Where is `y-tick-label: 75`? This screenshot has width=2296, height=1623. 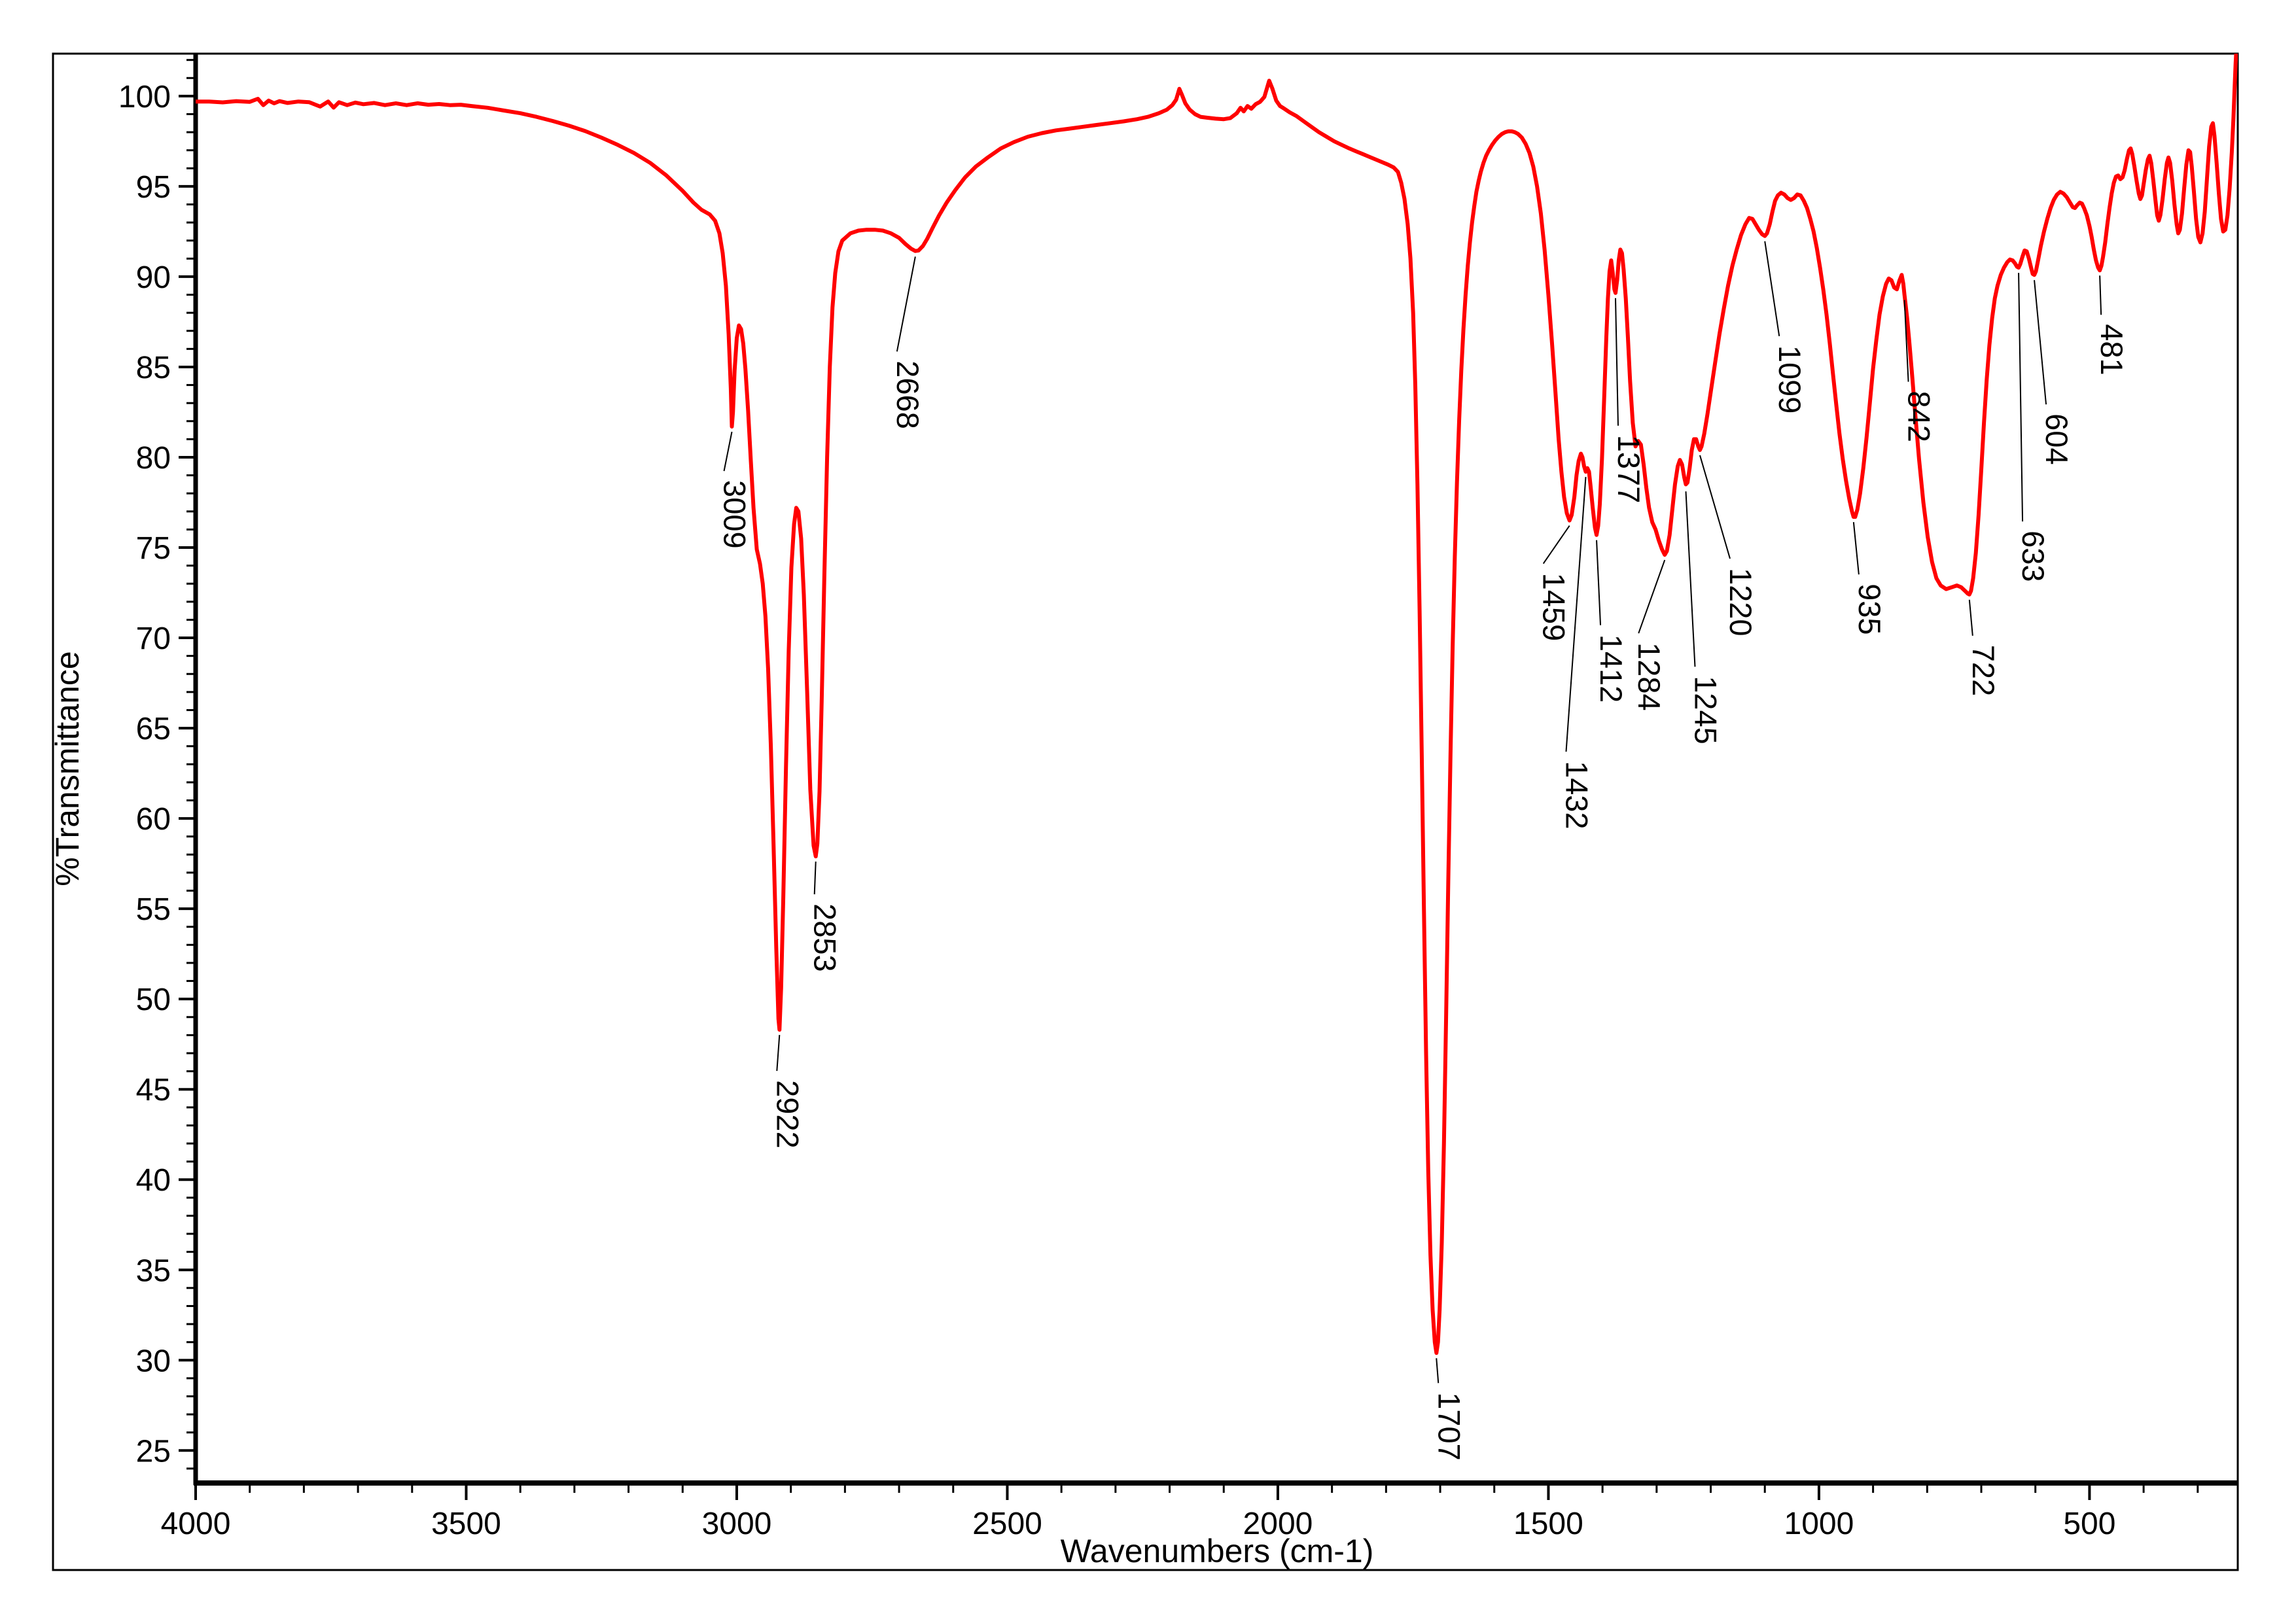
y-tick-label: 75 is located at coordinates (153, 548).